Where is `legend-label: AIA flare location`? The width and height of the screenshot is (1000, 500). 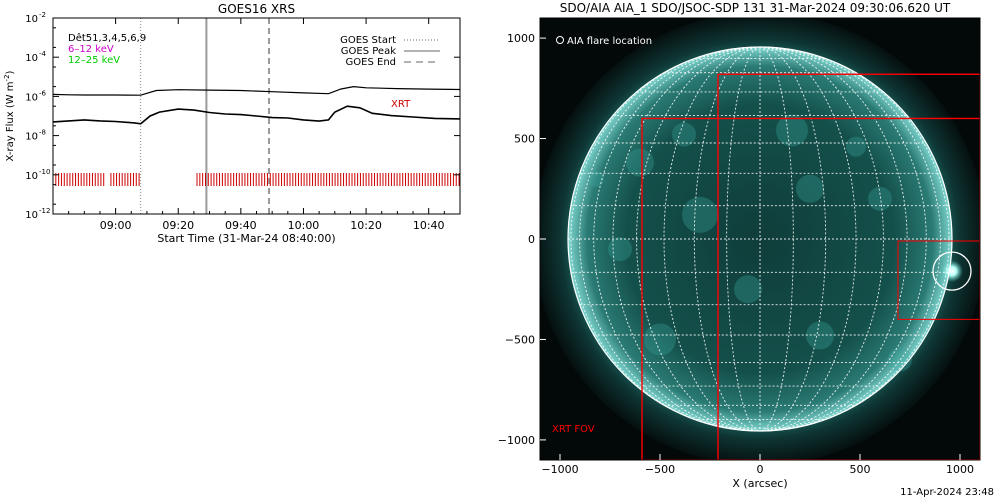
legend-label: AIA flare location is located at coordinates (609, 41).